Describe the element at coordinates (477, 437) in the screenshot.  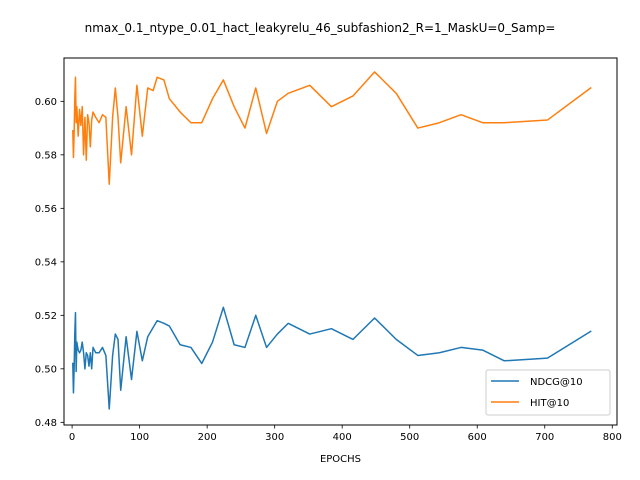
I see `x-tick-label: 600` at that location.